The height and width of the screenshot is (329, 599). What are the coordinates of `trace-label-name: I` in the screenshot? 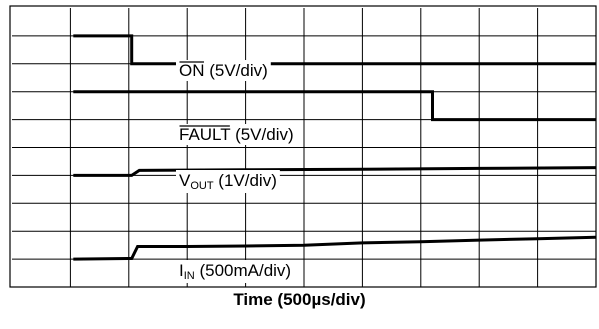 It's located at (181, 270).